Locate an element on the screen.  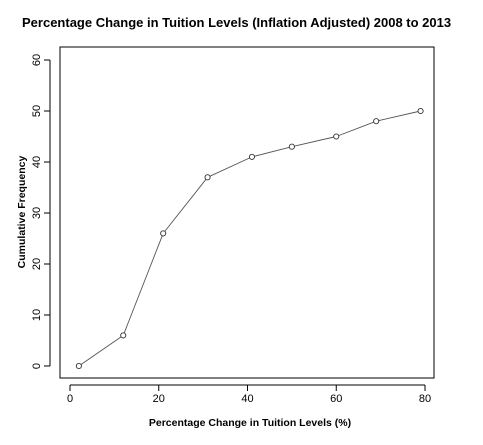
y-tick-label: 30 is located at coordinates (37, 213).